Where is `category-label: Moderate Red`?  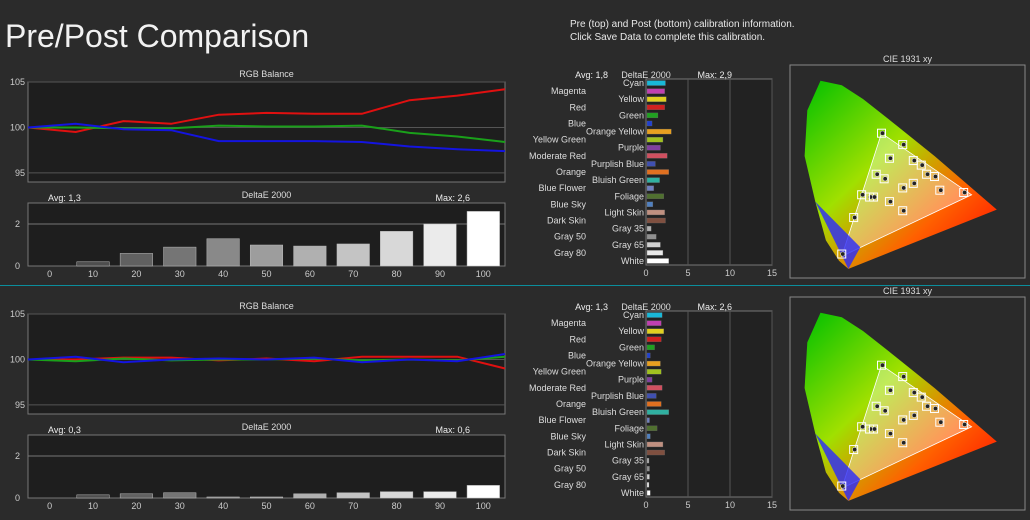
category-label: Moderate Red is located at coordinates (557, 388).